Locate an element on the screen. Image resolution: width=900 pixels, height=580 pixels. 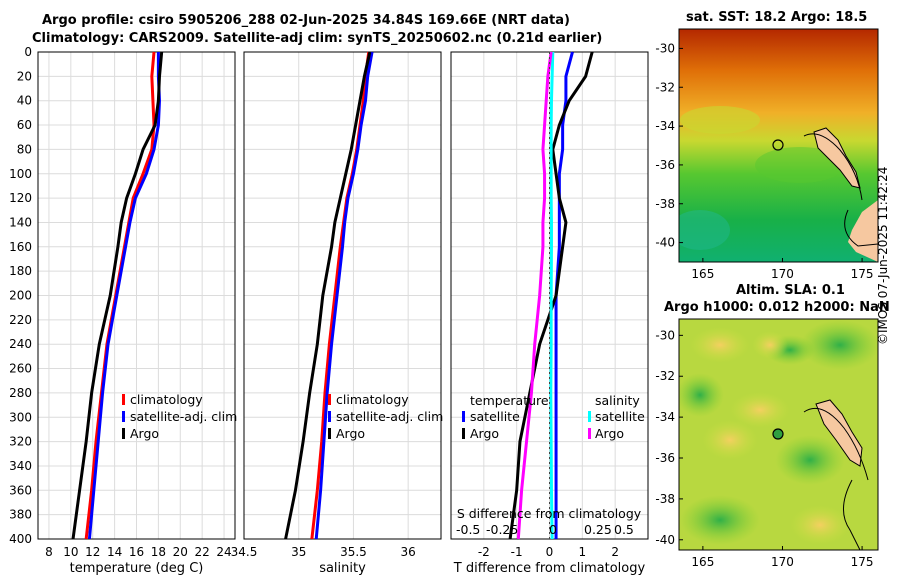
y-tick-label: 260 is located at coordinates (20, 369).